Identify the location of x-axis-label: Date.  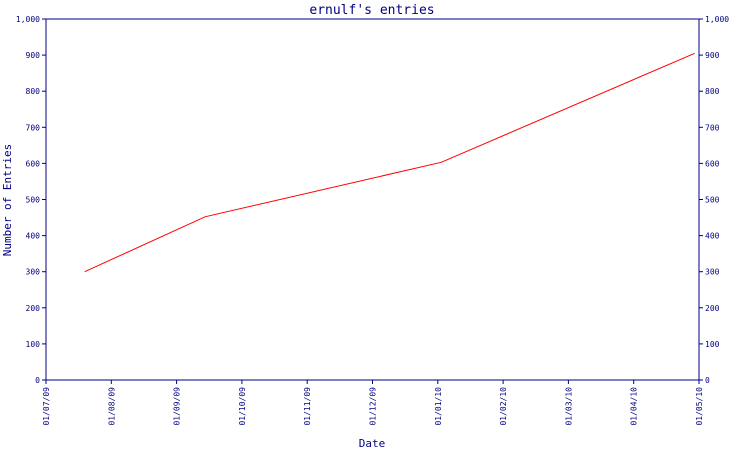
(372, 443).